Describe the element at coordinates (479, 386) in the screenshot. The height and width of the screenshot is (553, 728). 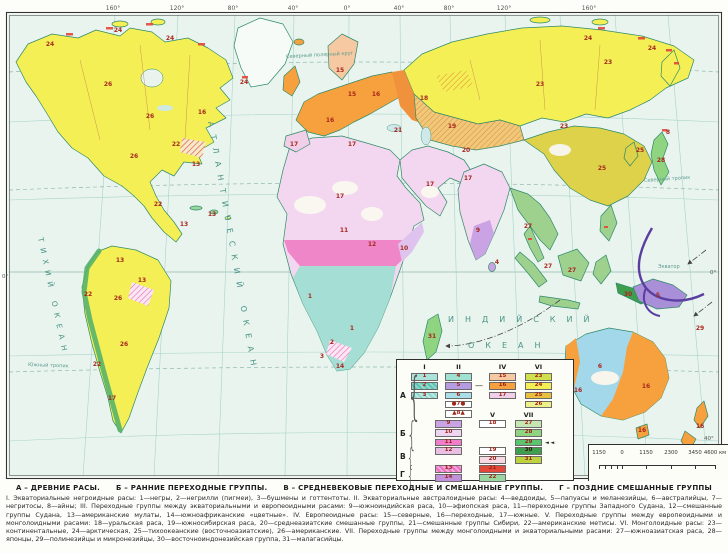
I see `legend-extra-symbol: —` at that location.